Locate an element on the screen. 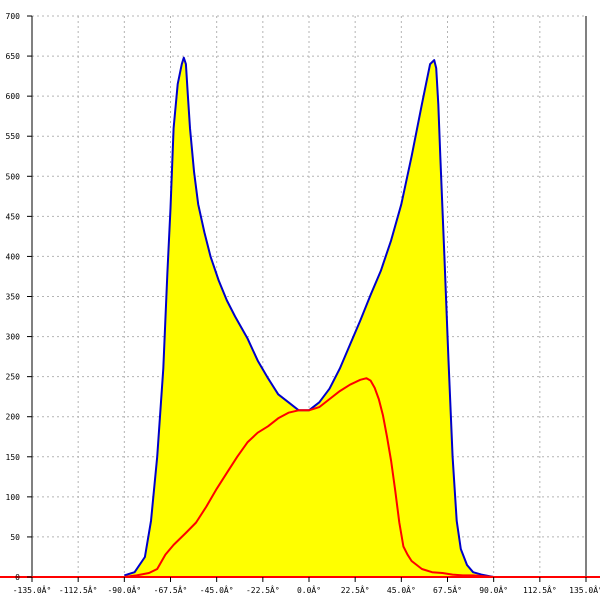  y-tick-label: 350 is located at coordinates (13, 297).